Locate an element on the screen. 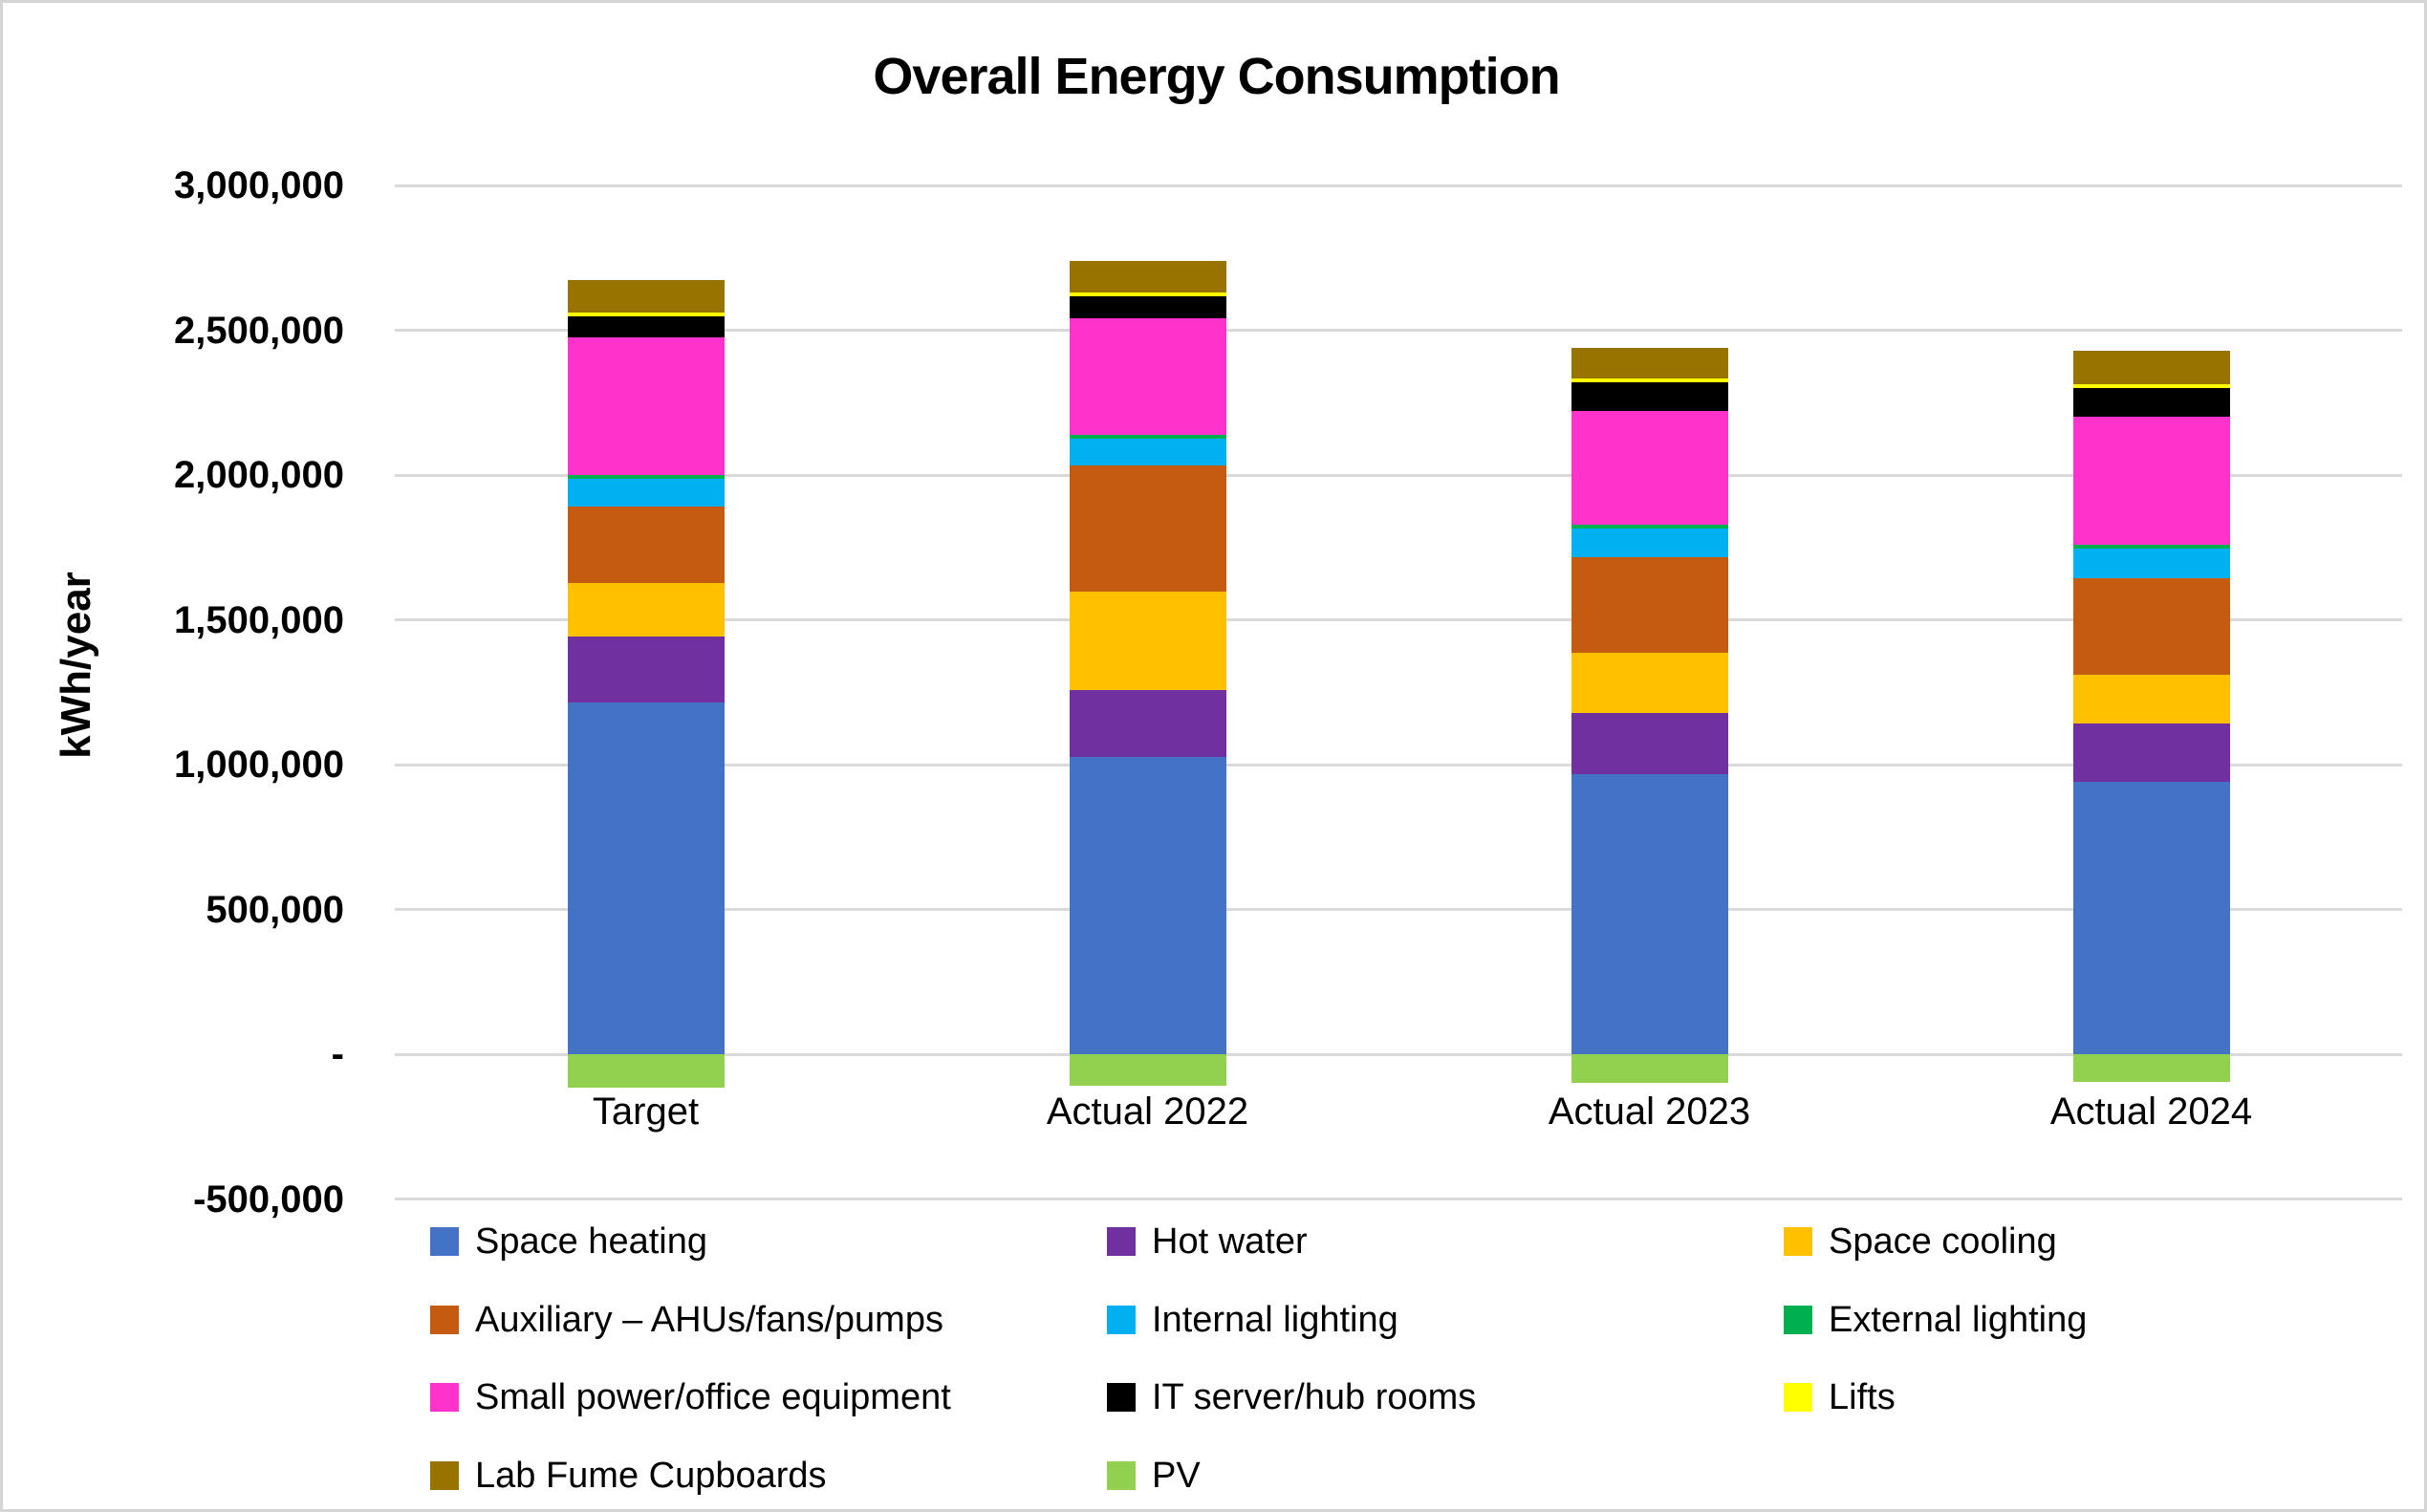 This screenshot has width=2427, height=1512. y-tick-label: 1,500,000 is located at coordinates (259, 619).